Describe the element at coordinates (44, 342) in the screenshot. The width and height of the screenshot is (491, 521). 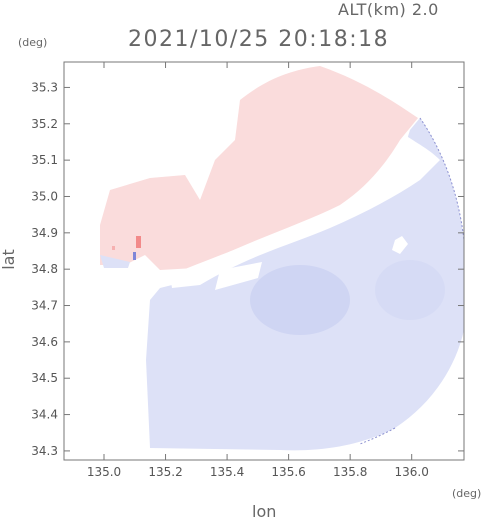
I see `y-tick-label: 34.6` at that location.